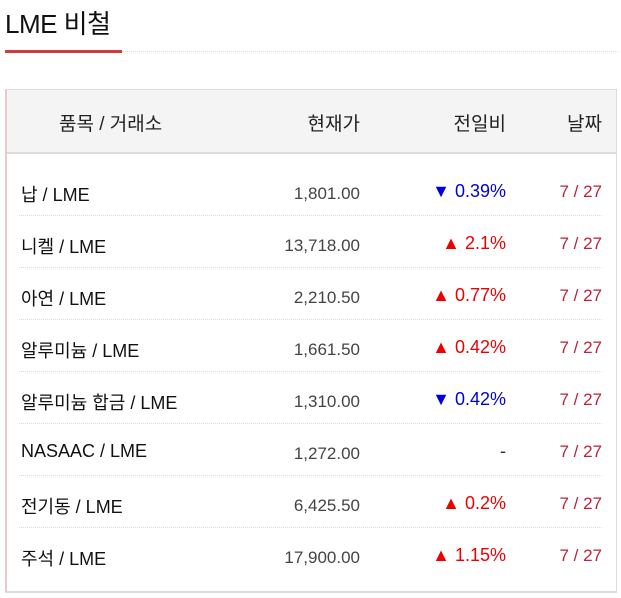 The height and width of the screenshot is (598, 621). What do you see at coordinates (326, 193) in the screenshot?
I see `current-price: 1,801.00` at bounding box center [326, 193].